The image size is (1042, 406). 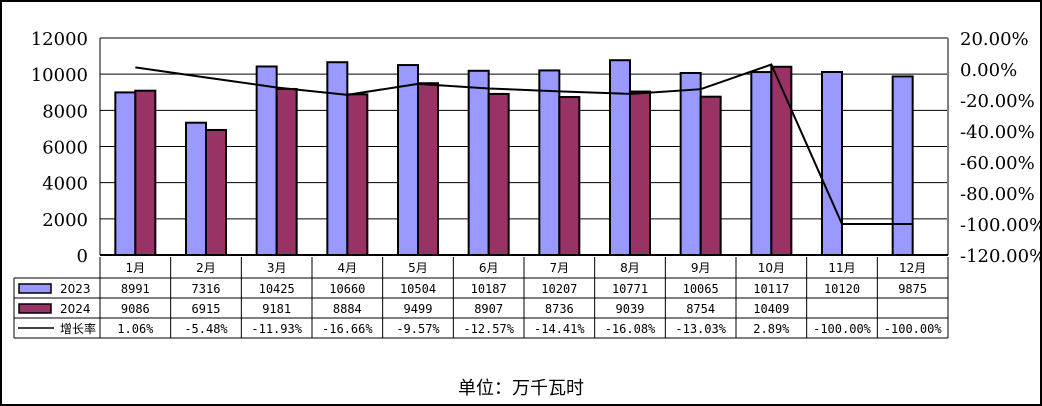 I want to click on table-cell: 10117, so click(x=771, y=289).